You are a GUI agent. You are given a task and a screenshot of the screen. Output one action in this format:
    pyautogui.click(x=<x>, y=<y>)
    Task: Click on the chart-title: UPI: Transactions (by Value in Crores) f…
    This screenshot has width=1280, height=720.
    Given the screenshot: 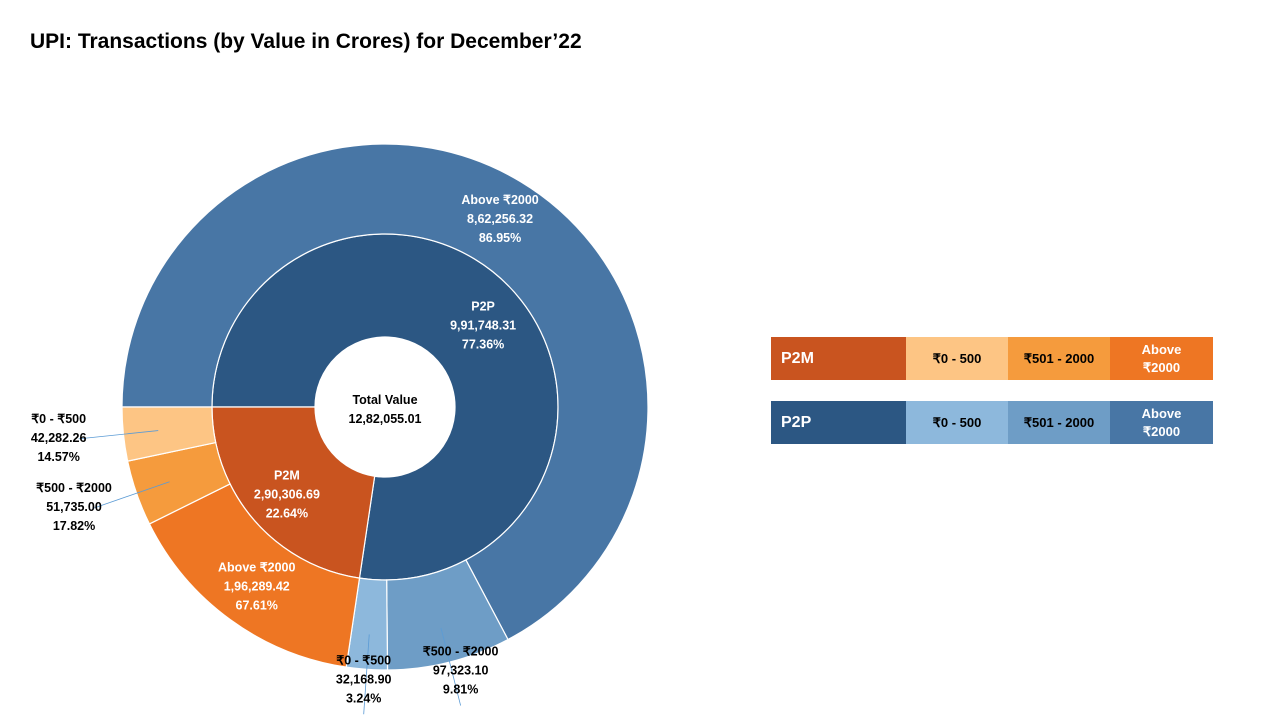 What is the action you would take?
    pyautogui.click(x=306, y=41)
    